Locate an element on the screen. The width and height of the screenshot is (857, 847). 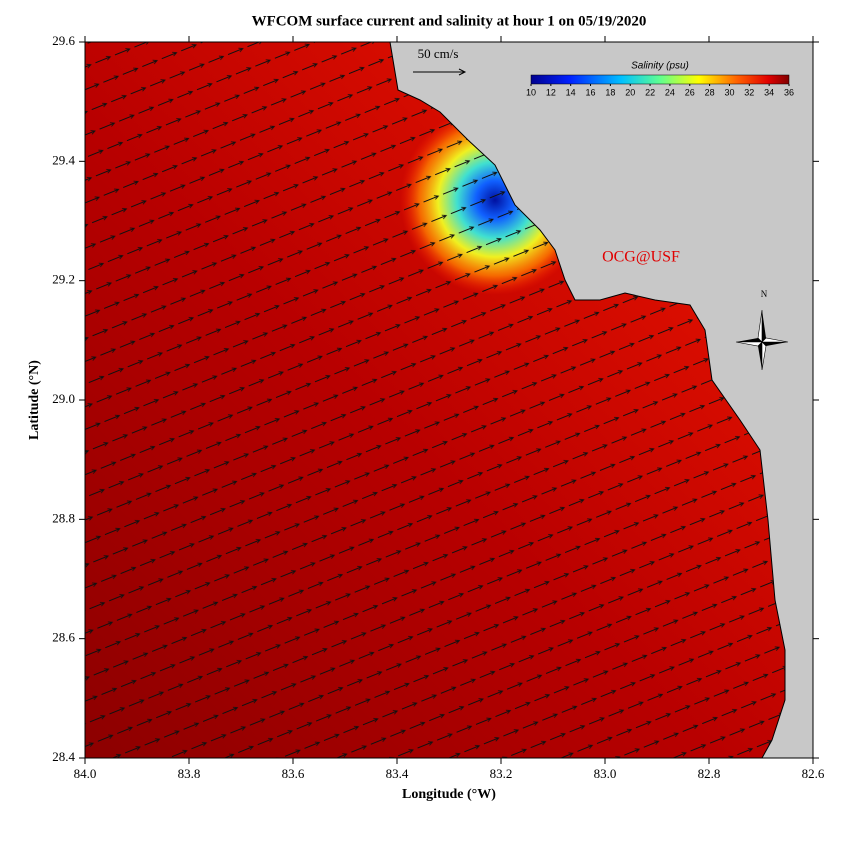
y-tick-label: 29.0 is located at coordinates (63, 398).